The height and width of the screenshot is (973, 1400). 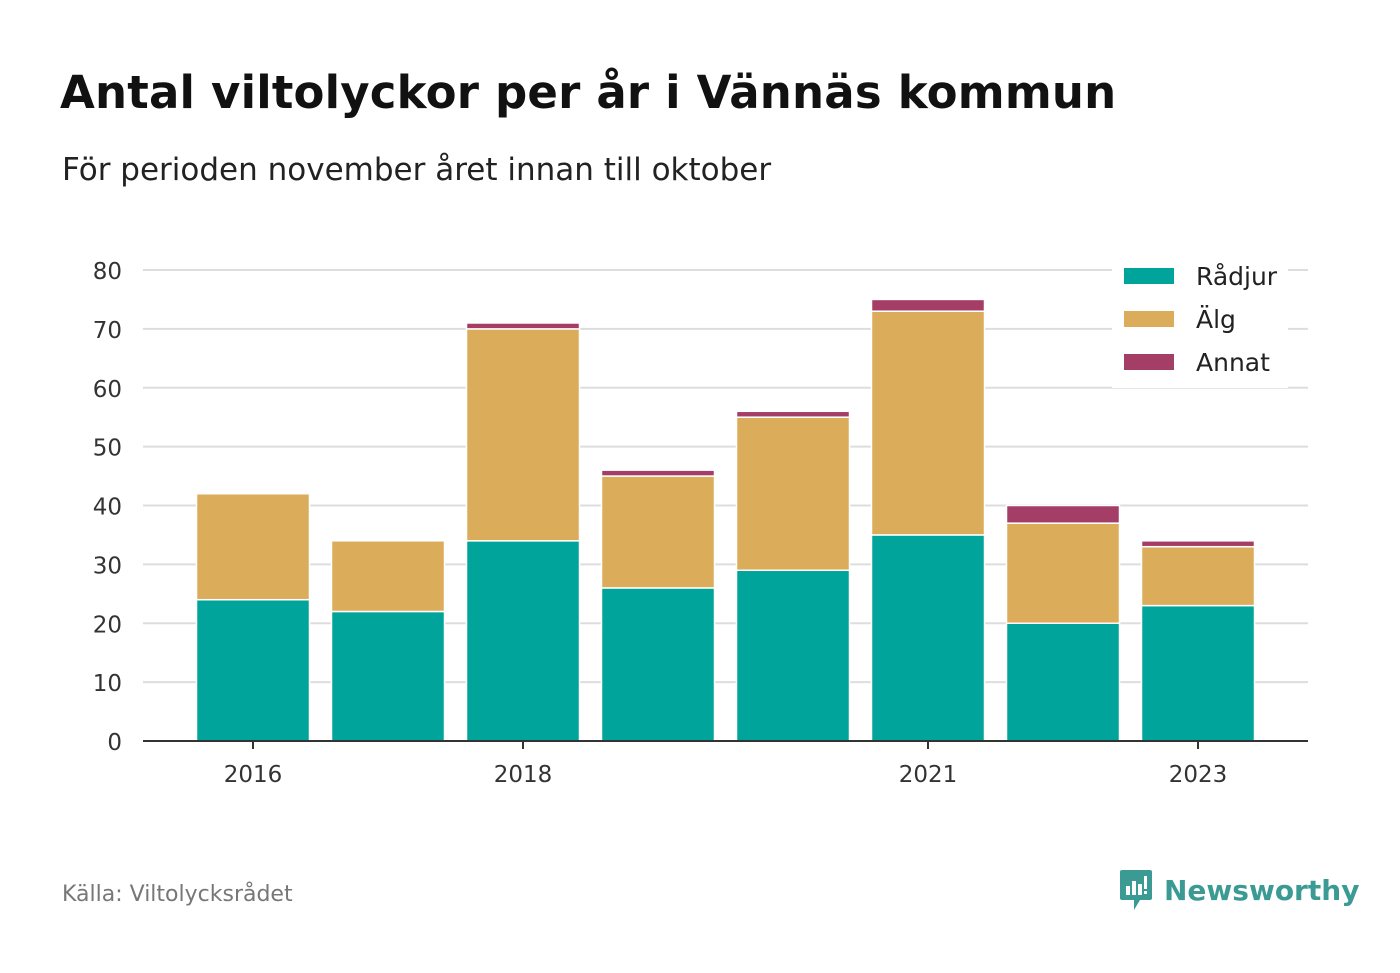 I want to click on legend-swatch-Älg, so click(x=1149, y=319).